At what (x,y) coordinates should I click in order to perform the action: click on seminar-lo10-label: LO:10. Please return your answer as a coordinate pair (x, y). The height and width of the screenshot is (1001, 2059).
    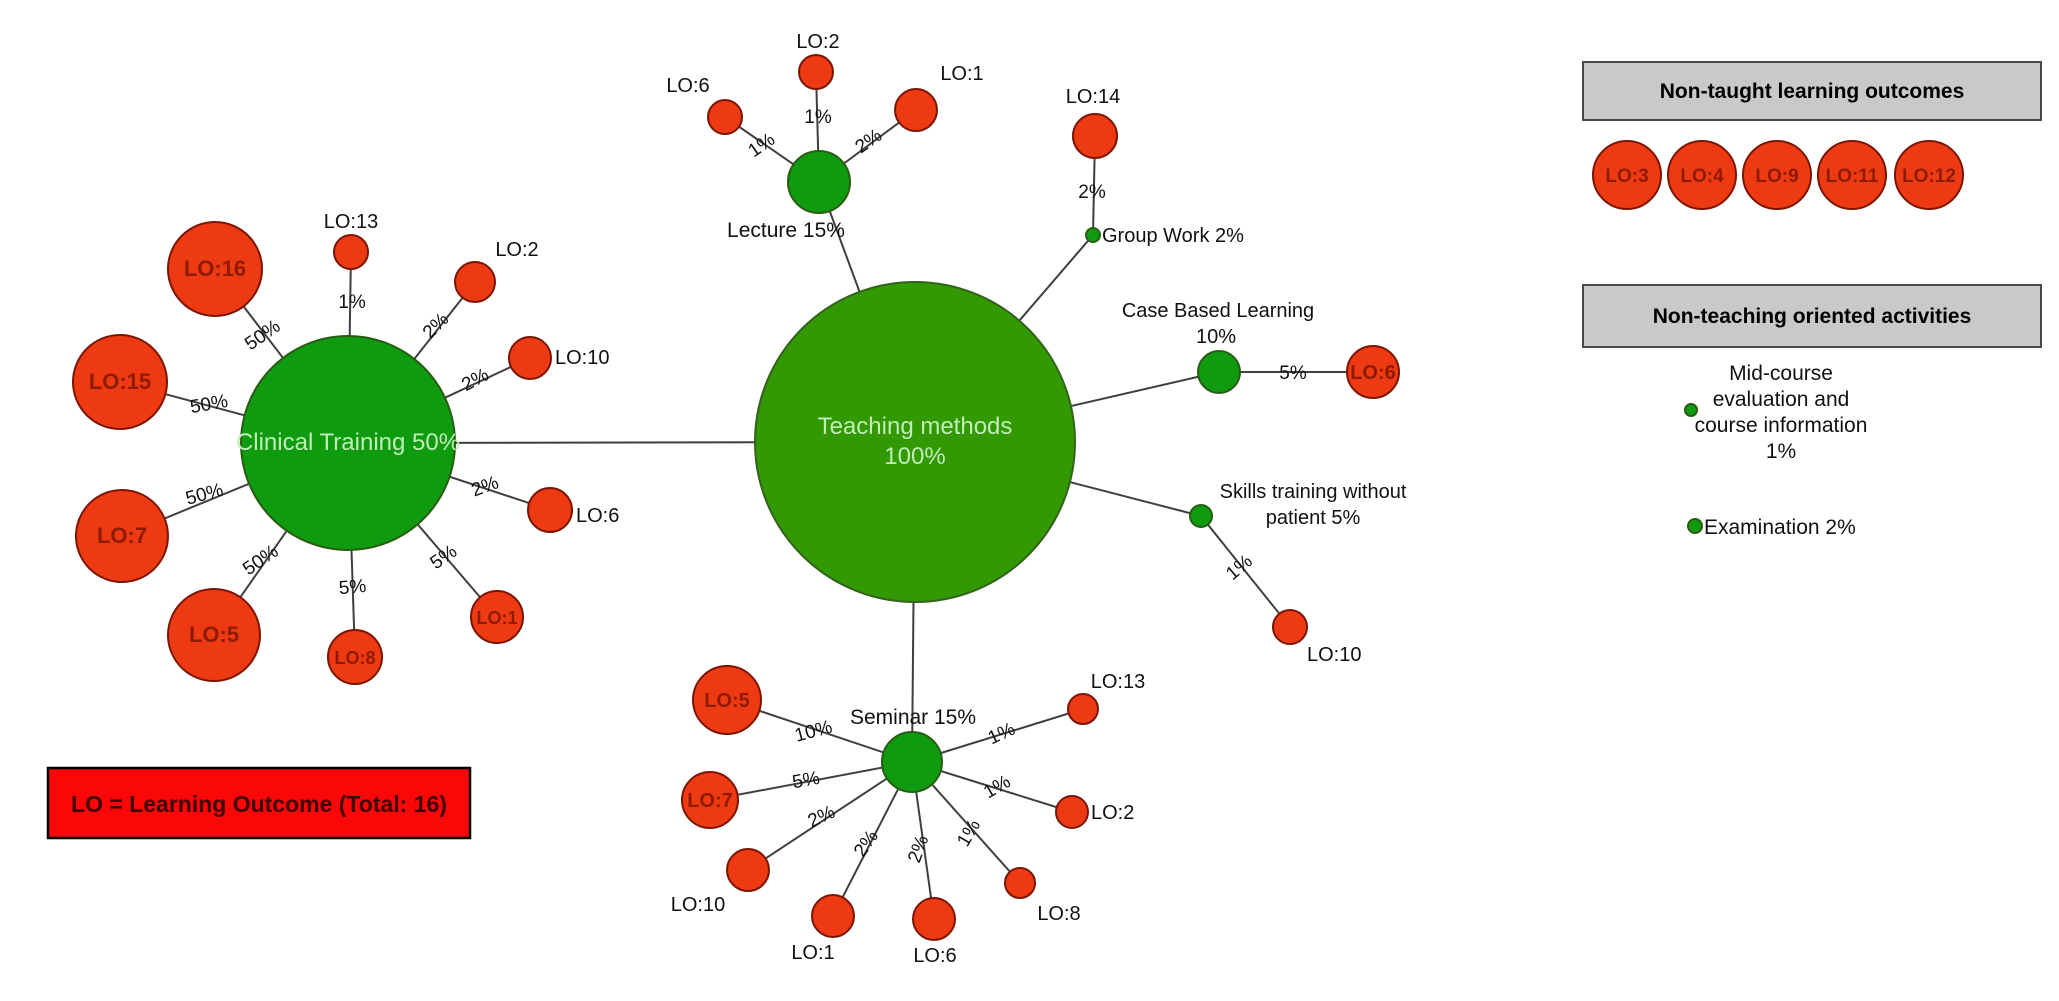
    Looking at the image, I should click on (698, 905).